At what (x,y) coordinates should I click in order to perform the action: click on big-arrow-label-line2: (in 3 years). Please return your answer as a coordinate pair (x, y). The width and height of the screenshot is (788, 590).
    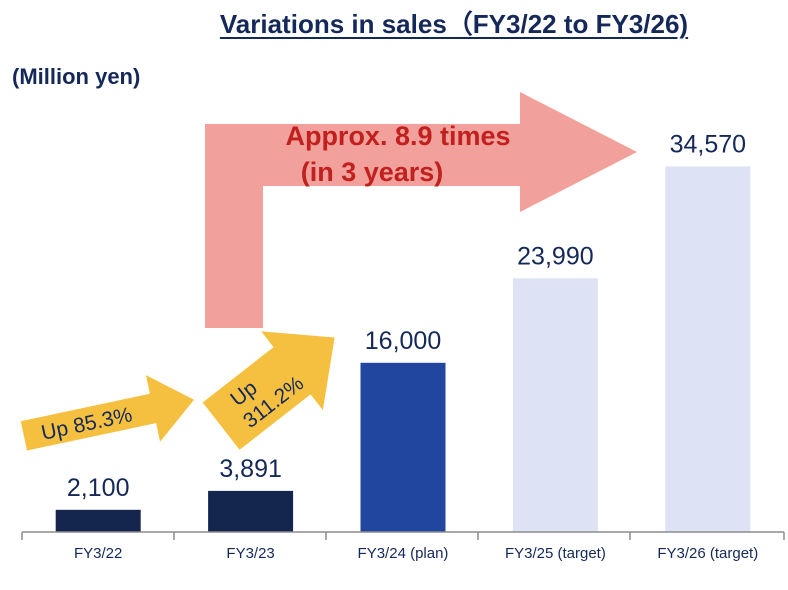
    Looking at the image, I should click on (372, 172).